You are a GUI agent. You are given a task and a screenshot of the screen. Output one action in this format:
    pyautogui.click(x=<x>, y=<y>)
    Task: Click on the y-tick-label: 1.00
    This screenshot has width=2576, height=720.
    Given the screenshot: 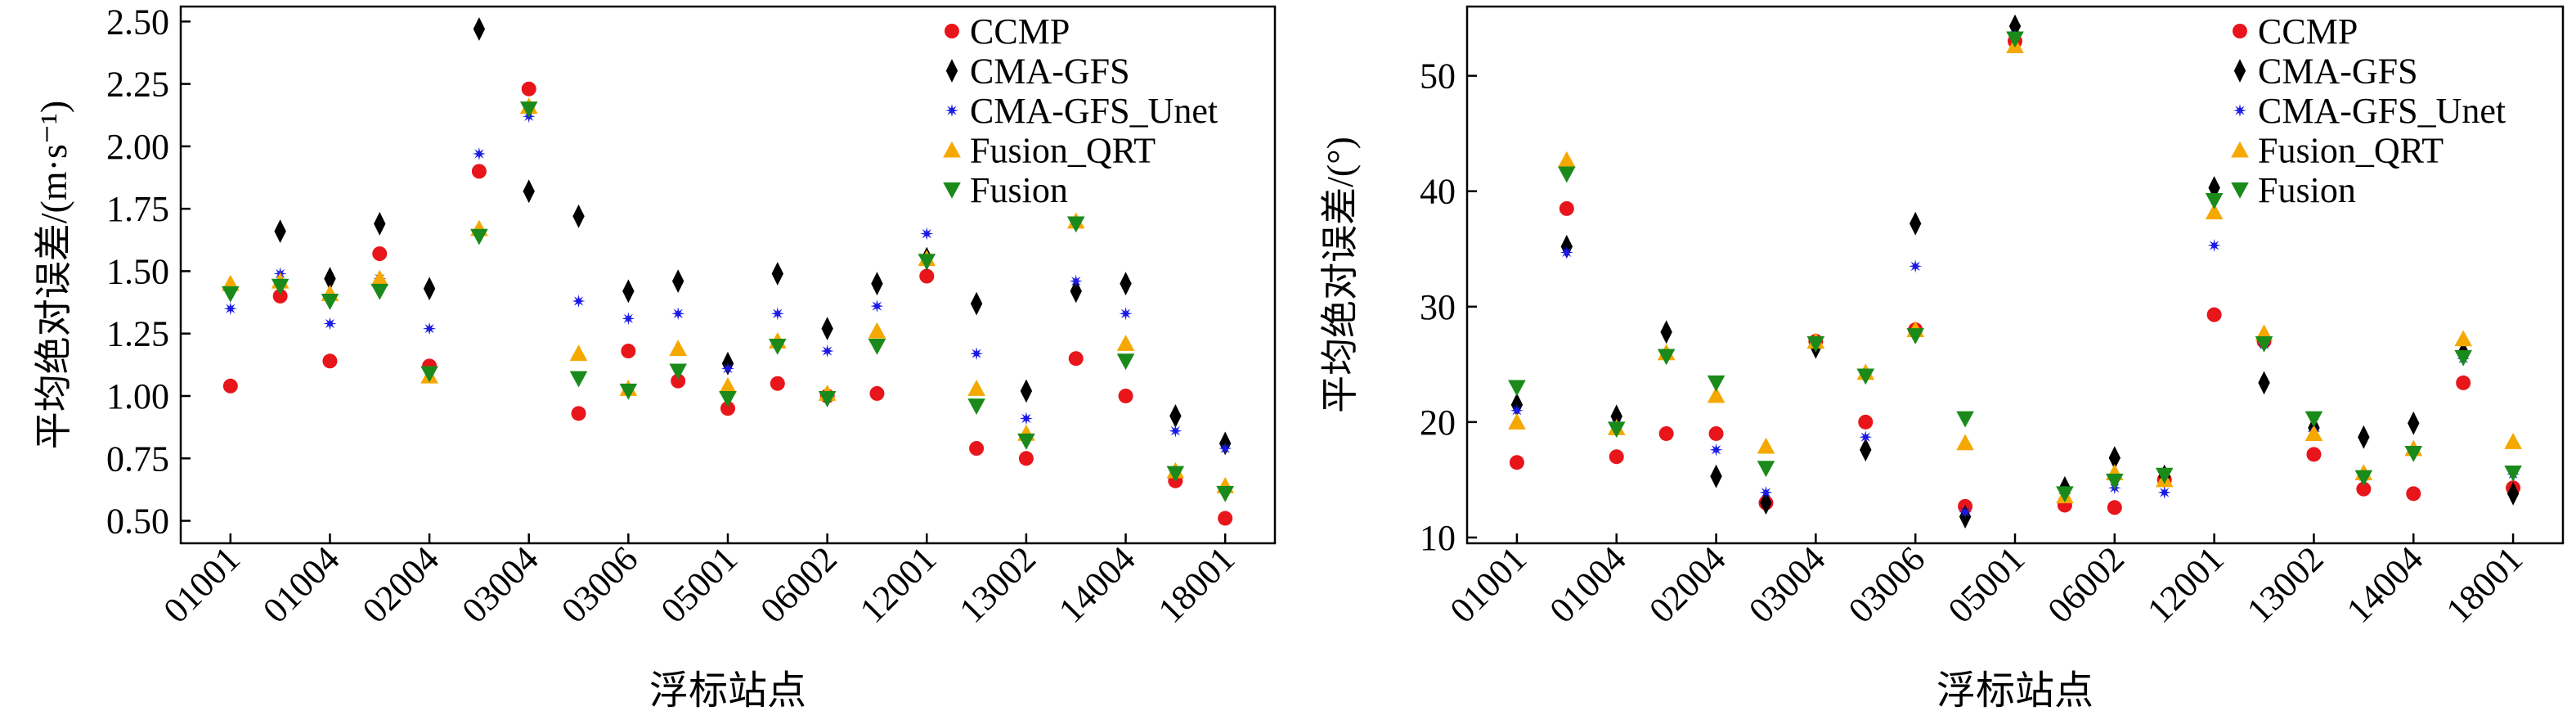 What is the action you would take?
    pyautogui.click(x=138, y=396)
    